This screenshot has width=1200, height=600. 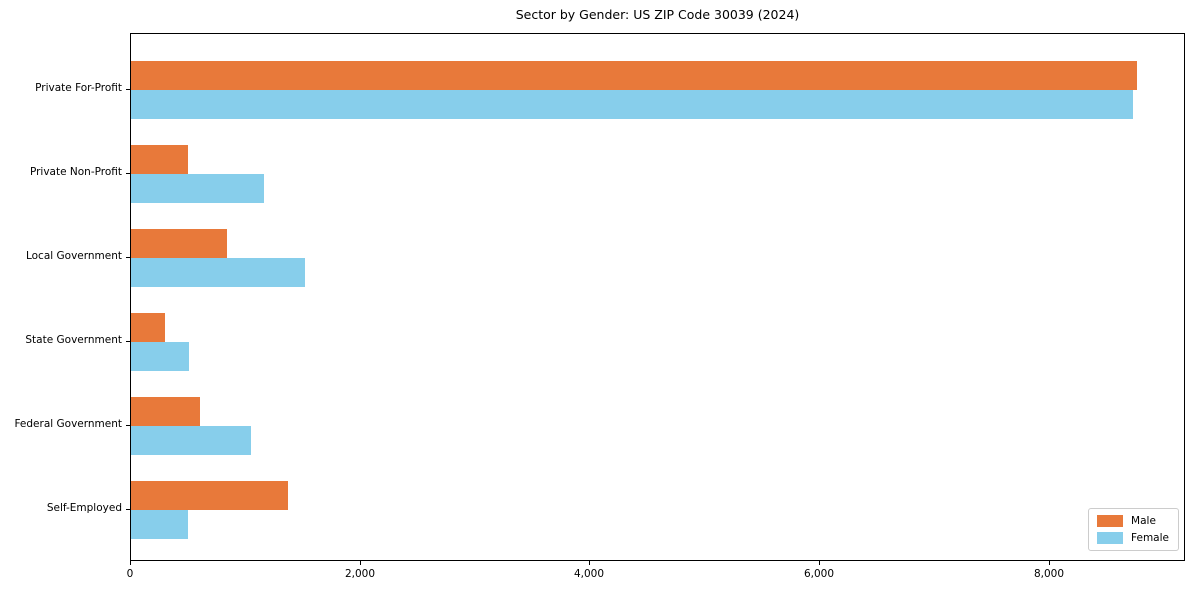 What do you see at coordinates (1049, 574) in the screenshot?
I see `x-tick-label-8000: 8,000` at bounding box center [1049, 574].